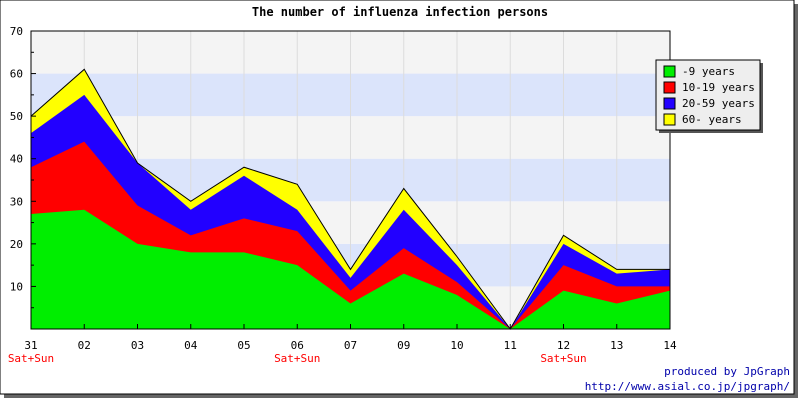  Describe the element at coordinates (718, 103) in the screenshot. I see `legend-label: 20-59 years` at that location.